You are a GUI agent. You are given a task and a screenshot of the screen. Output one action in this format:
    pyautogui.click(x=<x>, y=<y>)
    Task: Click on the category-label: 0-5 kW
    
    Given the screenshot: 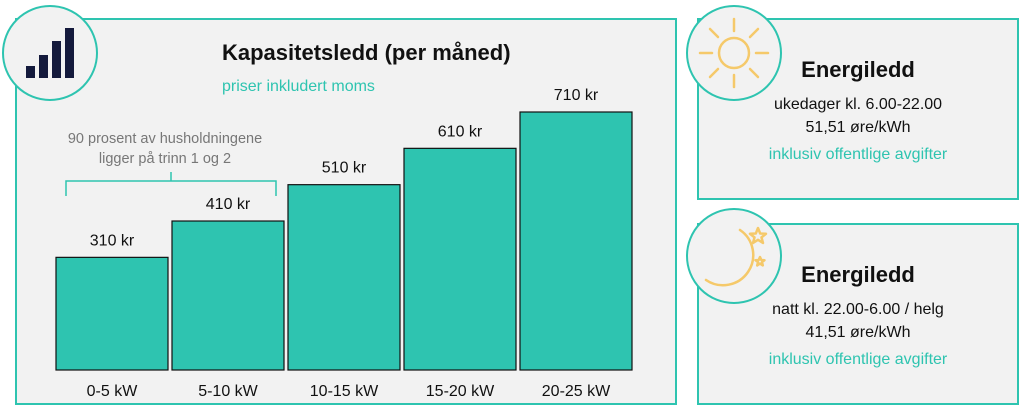 What is the action you would take?
    pyautogui.click(x=113, y=391)
    